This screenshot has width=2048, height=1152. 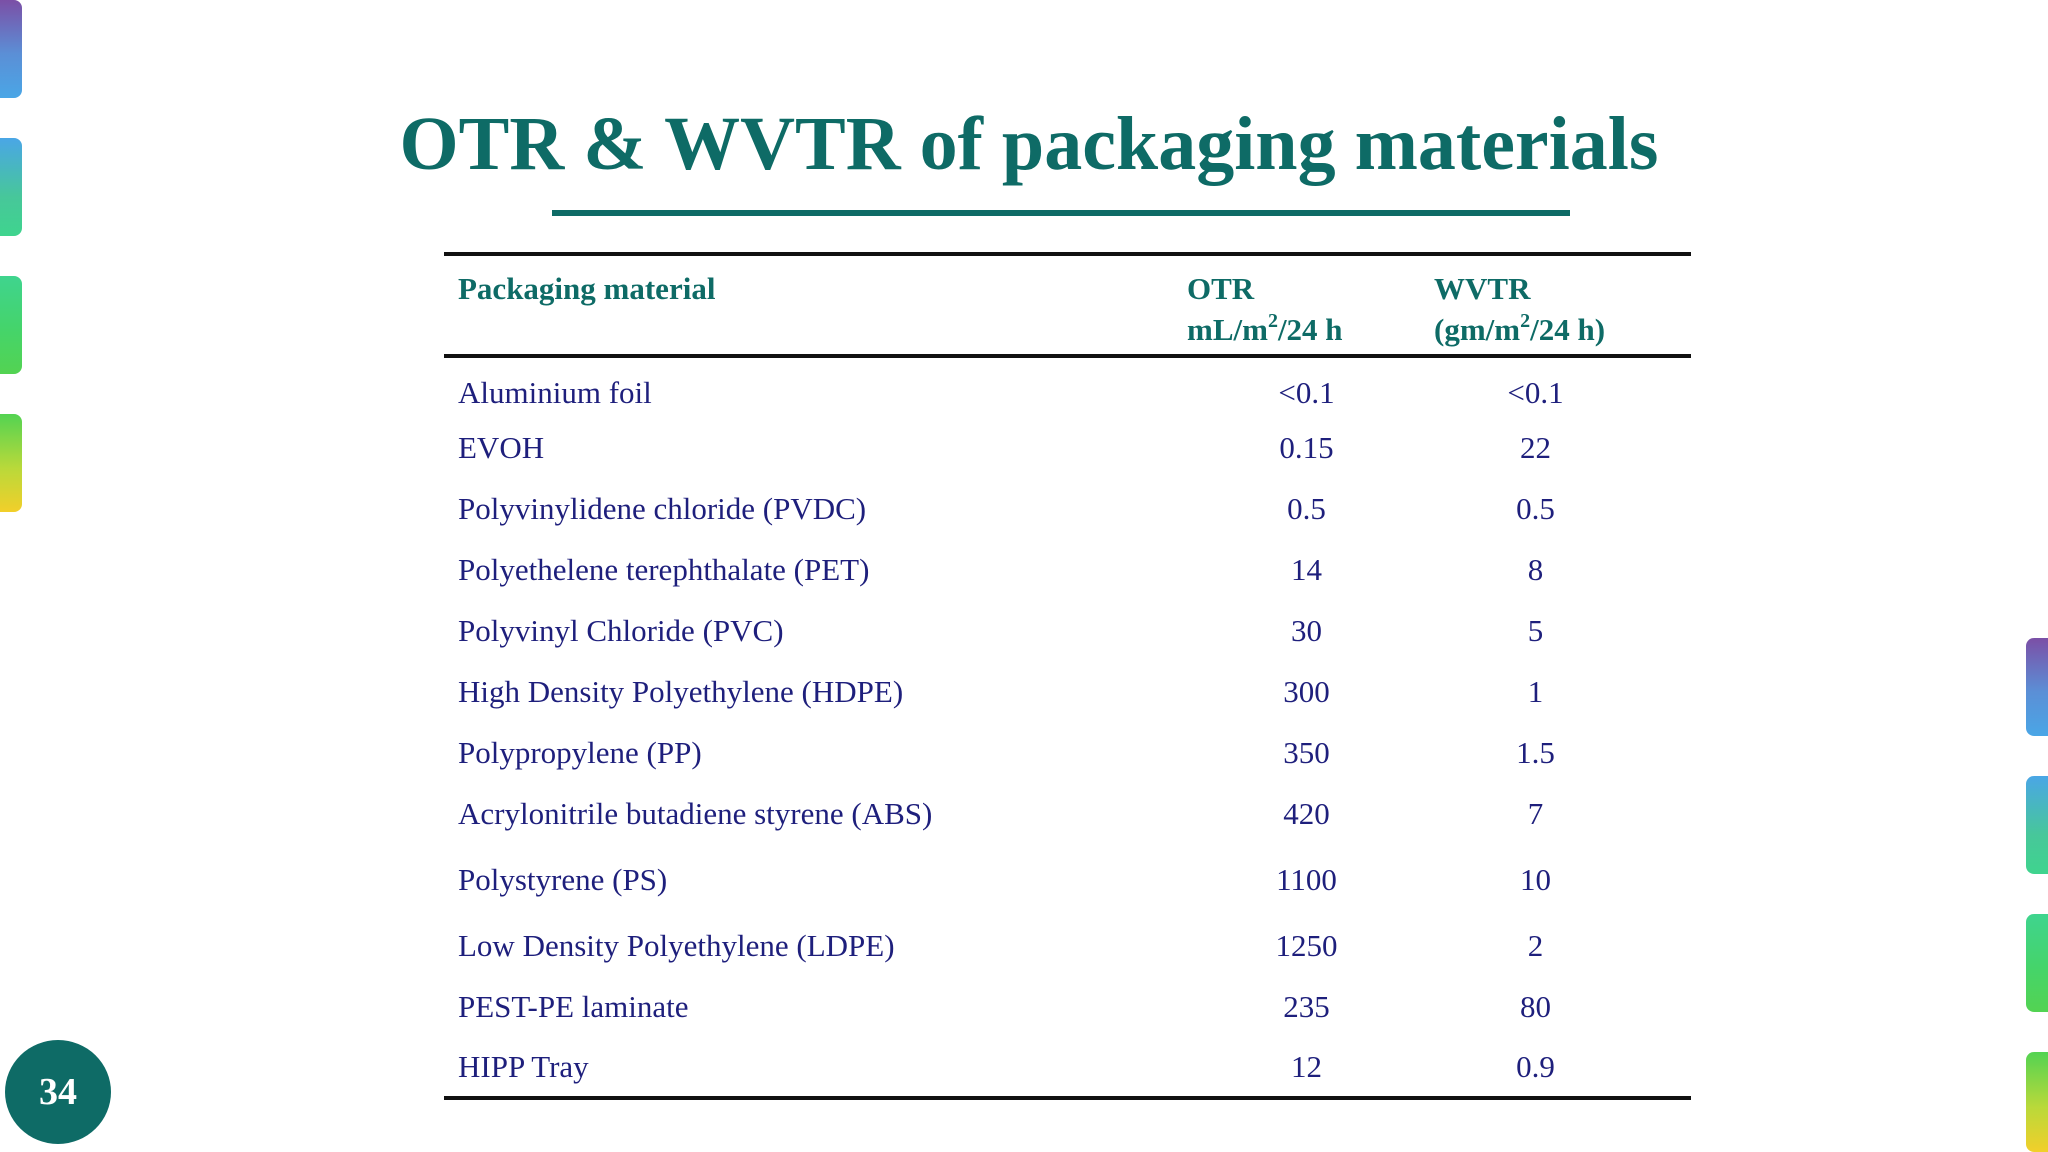 What do you see at coordinates (1067, 1006) in the screenshot?
I see `table-row: PEST-PE laminate 235 80` at bounding box center [1067, 1006].